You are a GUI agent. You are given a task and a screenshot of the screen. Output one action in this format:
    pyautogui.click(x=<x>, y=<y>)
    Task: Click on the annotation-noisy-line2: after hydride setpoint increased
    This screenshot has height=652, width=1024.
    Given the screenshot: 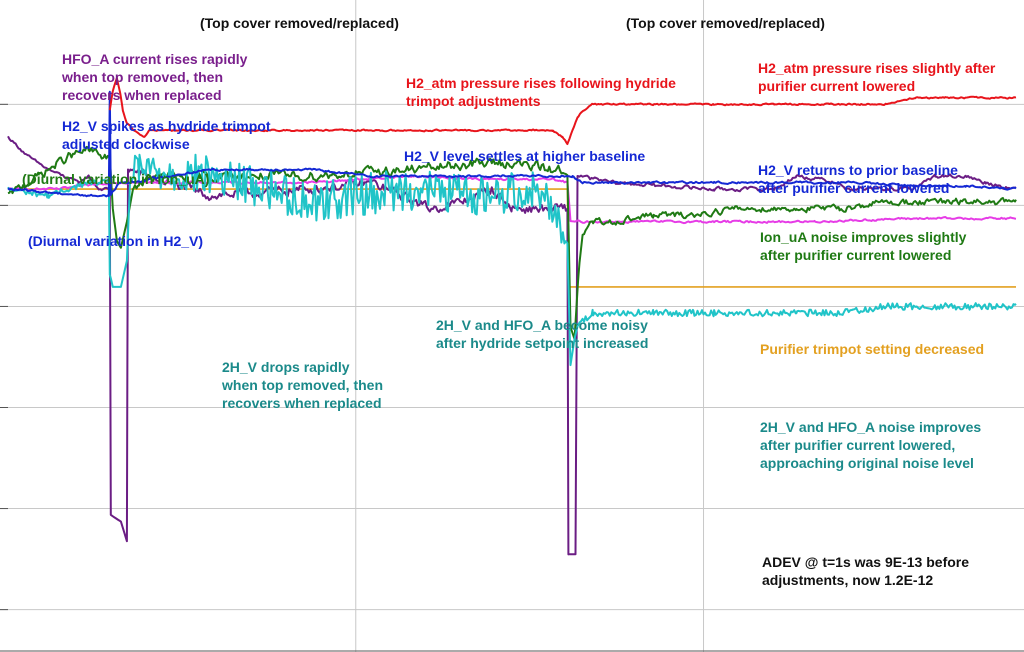 What is the action you would take?
    pyautogui.click(x=542, y=343)
    